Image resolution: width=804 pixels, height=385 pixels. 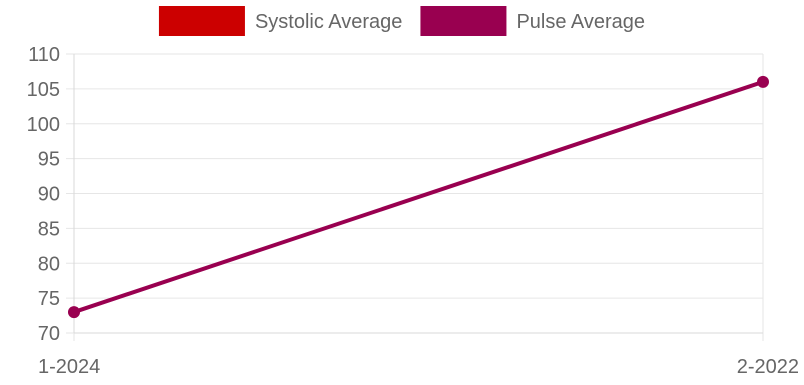 I want to click on legend-label: Pulse Average, so click(x=580, y=22).